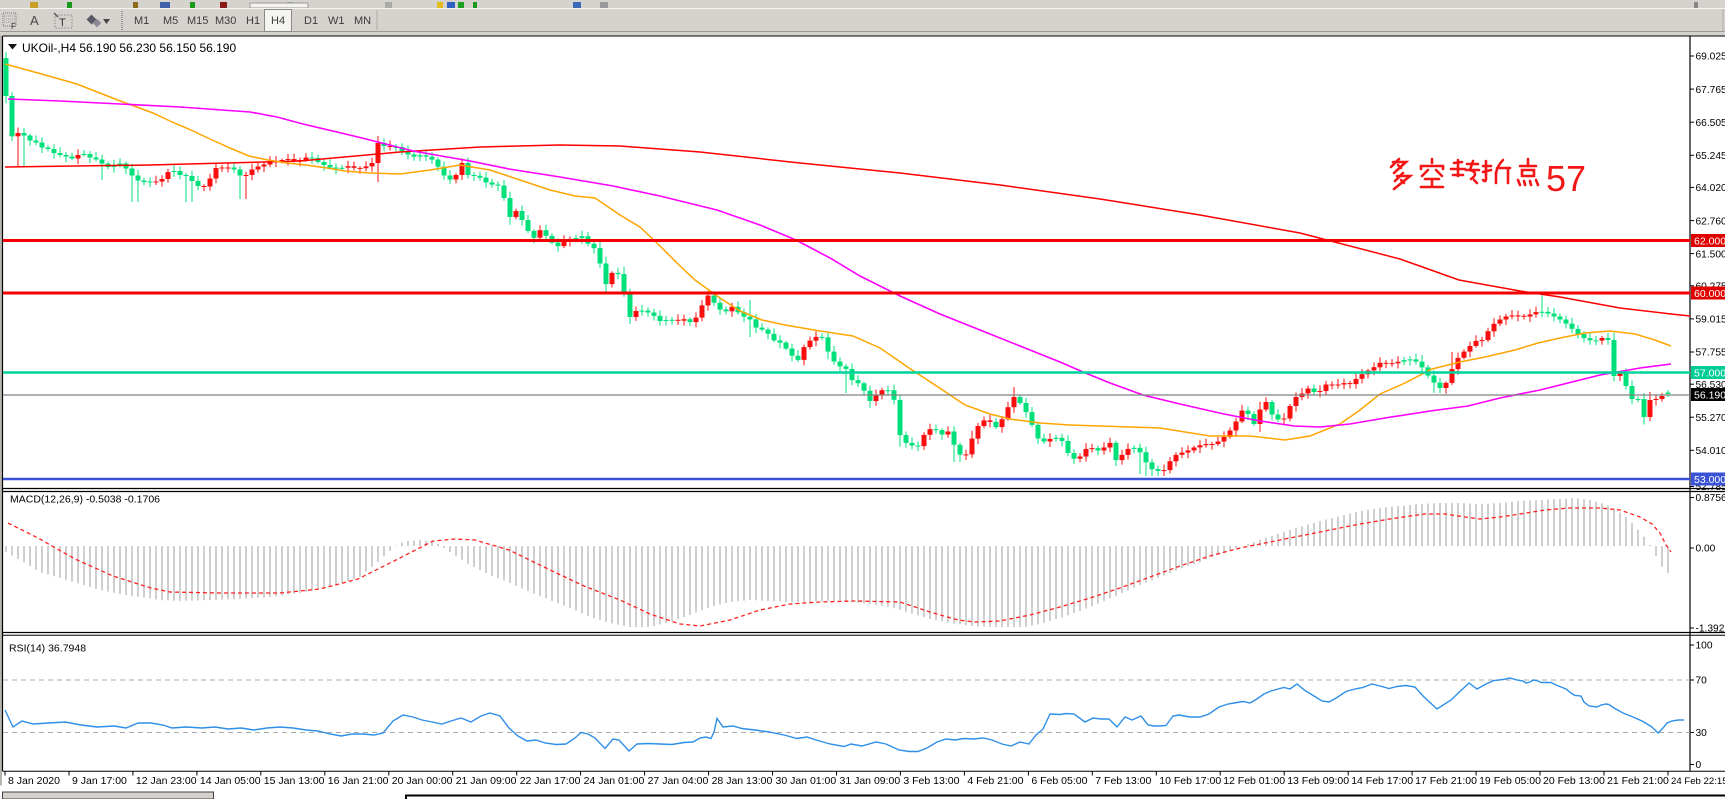 Image resolution: width=1725 pixels, height=799 pixels. What do you see at coordinates (1190, 781) in the screenshot?
I see `svg-text: 10 Feb 17:00` at bounding box center [1190, 781].